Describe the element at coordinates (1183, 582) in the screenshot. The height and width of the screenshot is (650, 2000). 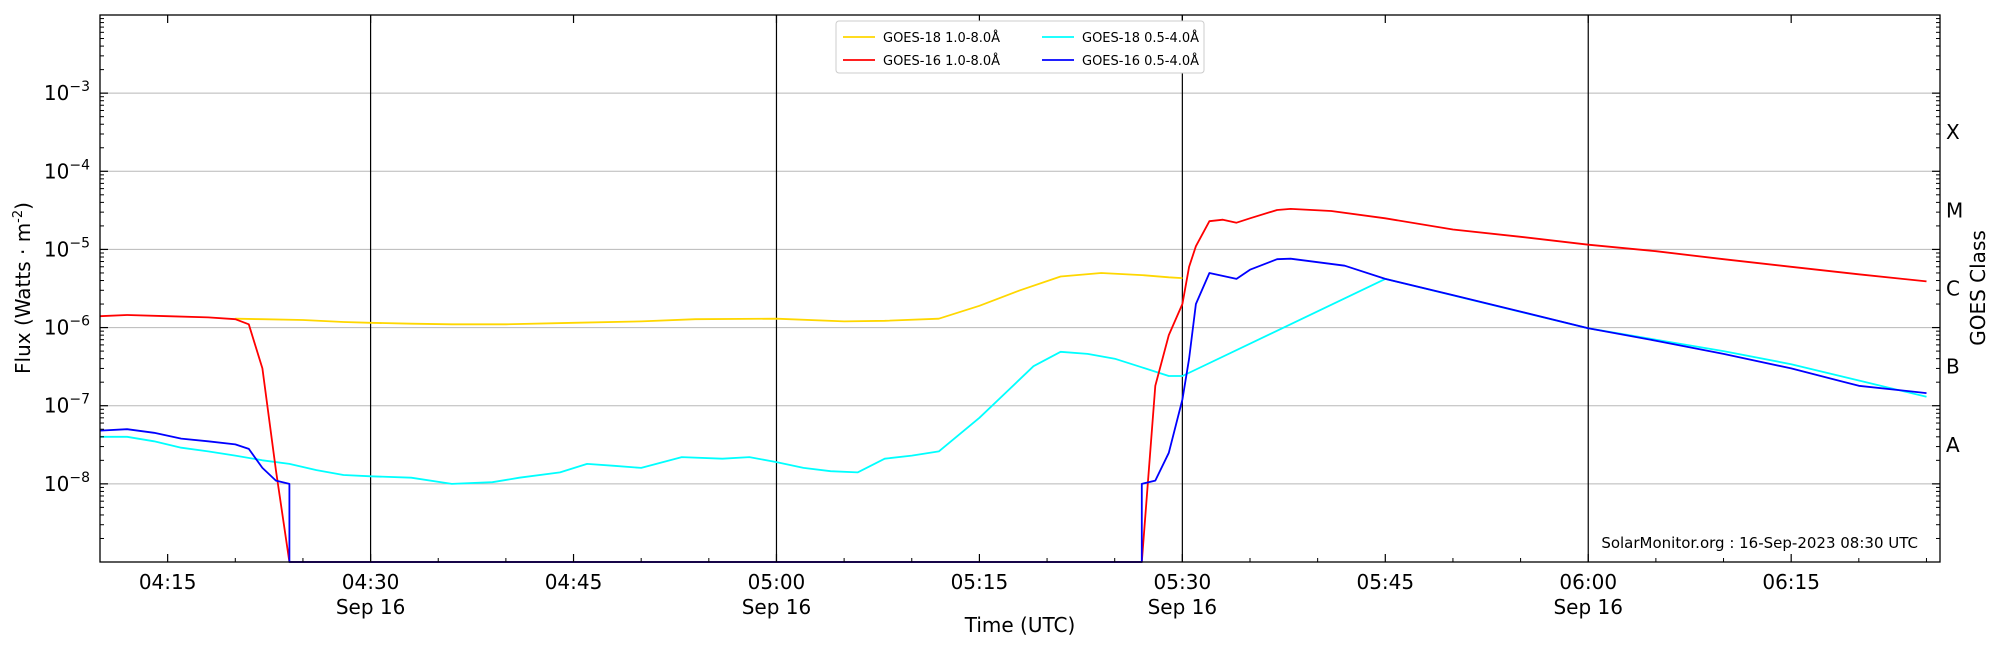
I see `x-tick-label: 05:30` at that location.